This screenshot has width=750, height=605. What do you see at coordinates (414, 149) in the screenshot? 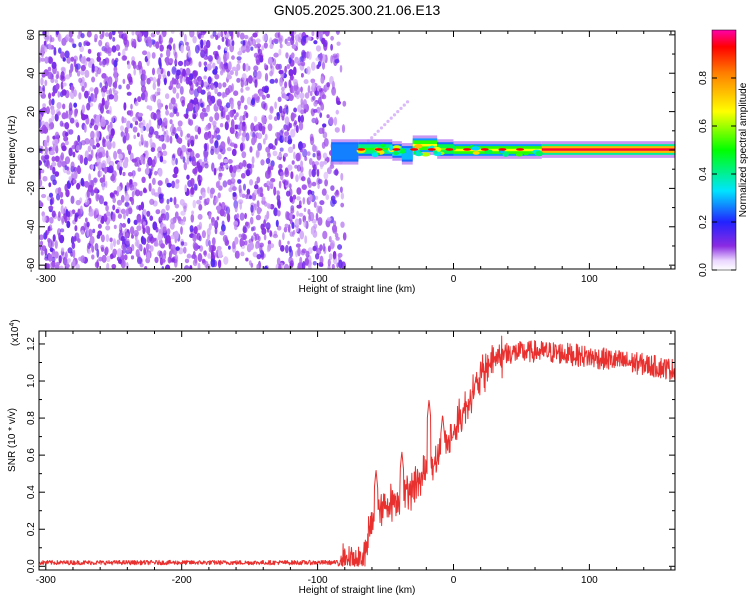
I see `band-peak` at bounding box center [414, 149].